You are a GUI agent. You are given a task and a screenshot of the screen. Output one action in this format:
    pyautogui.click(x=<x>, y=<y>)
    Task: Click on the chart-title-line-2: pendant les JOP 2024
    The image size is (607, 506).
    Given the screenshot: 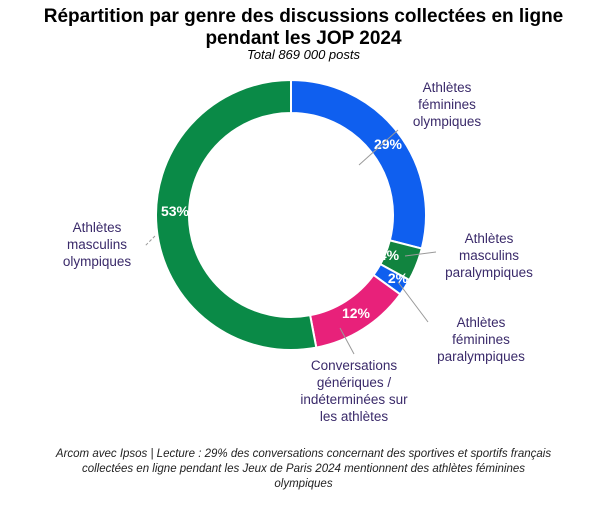 What is the action you would take?
    pyautogui.click(x=303, y=38)
    